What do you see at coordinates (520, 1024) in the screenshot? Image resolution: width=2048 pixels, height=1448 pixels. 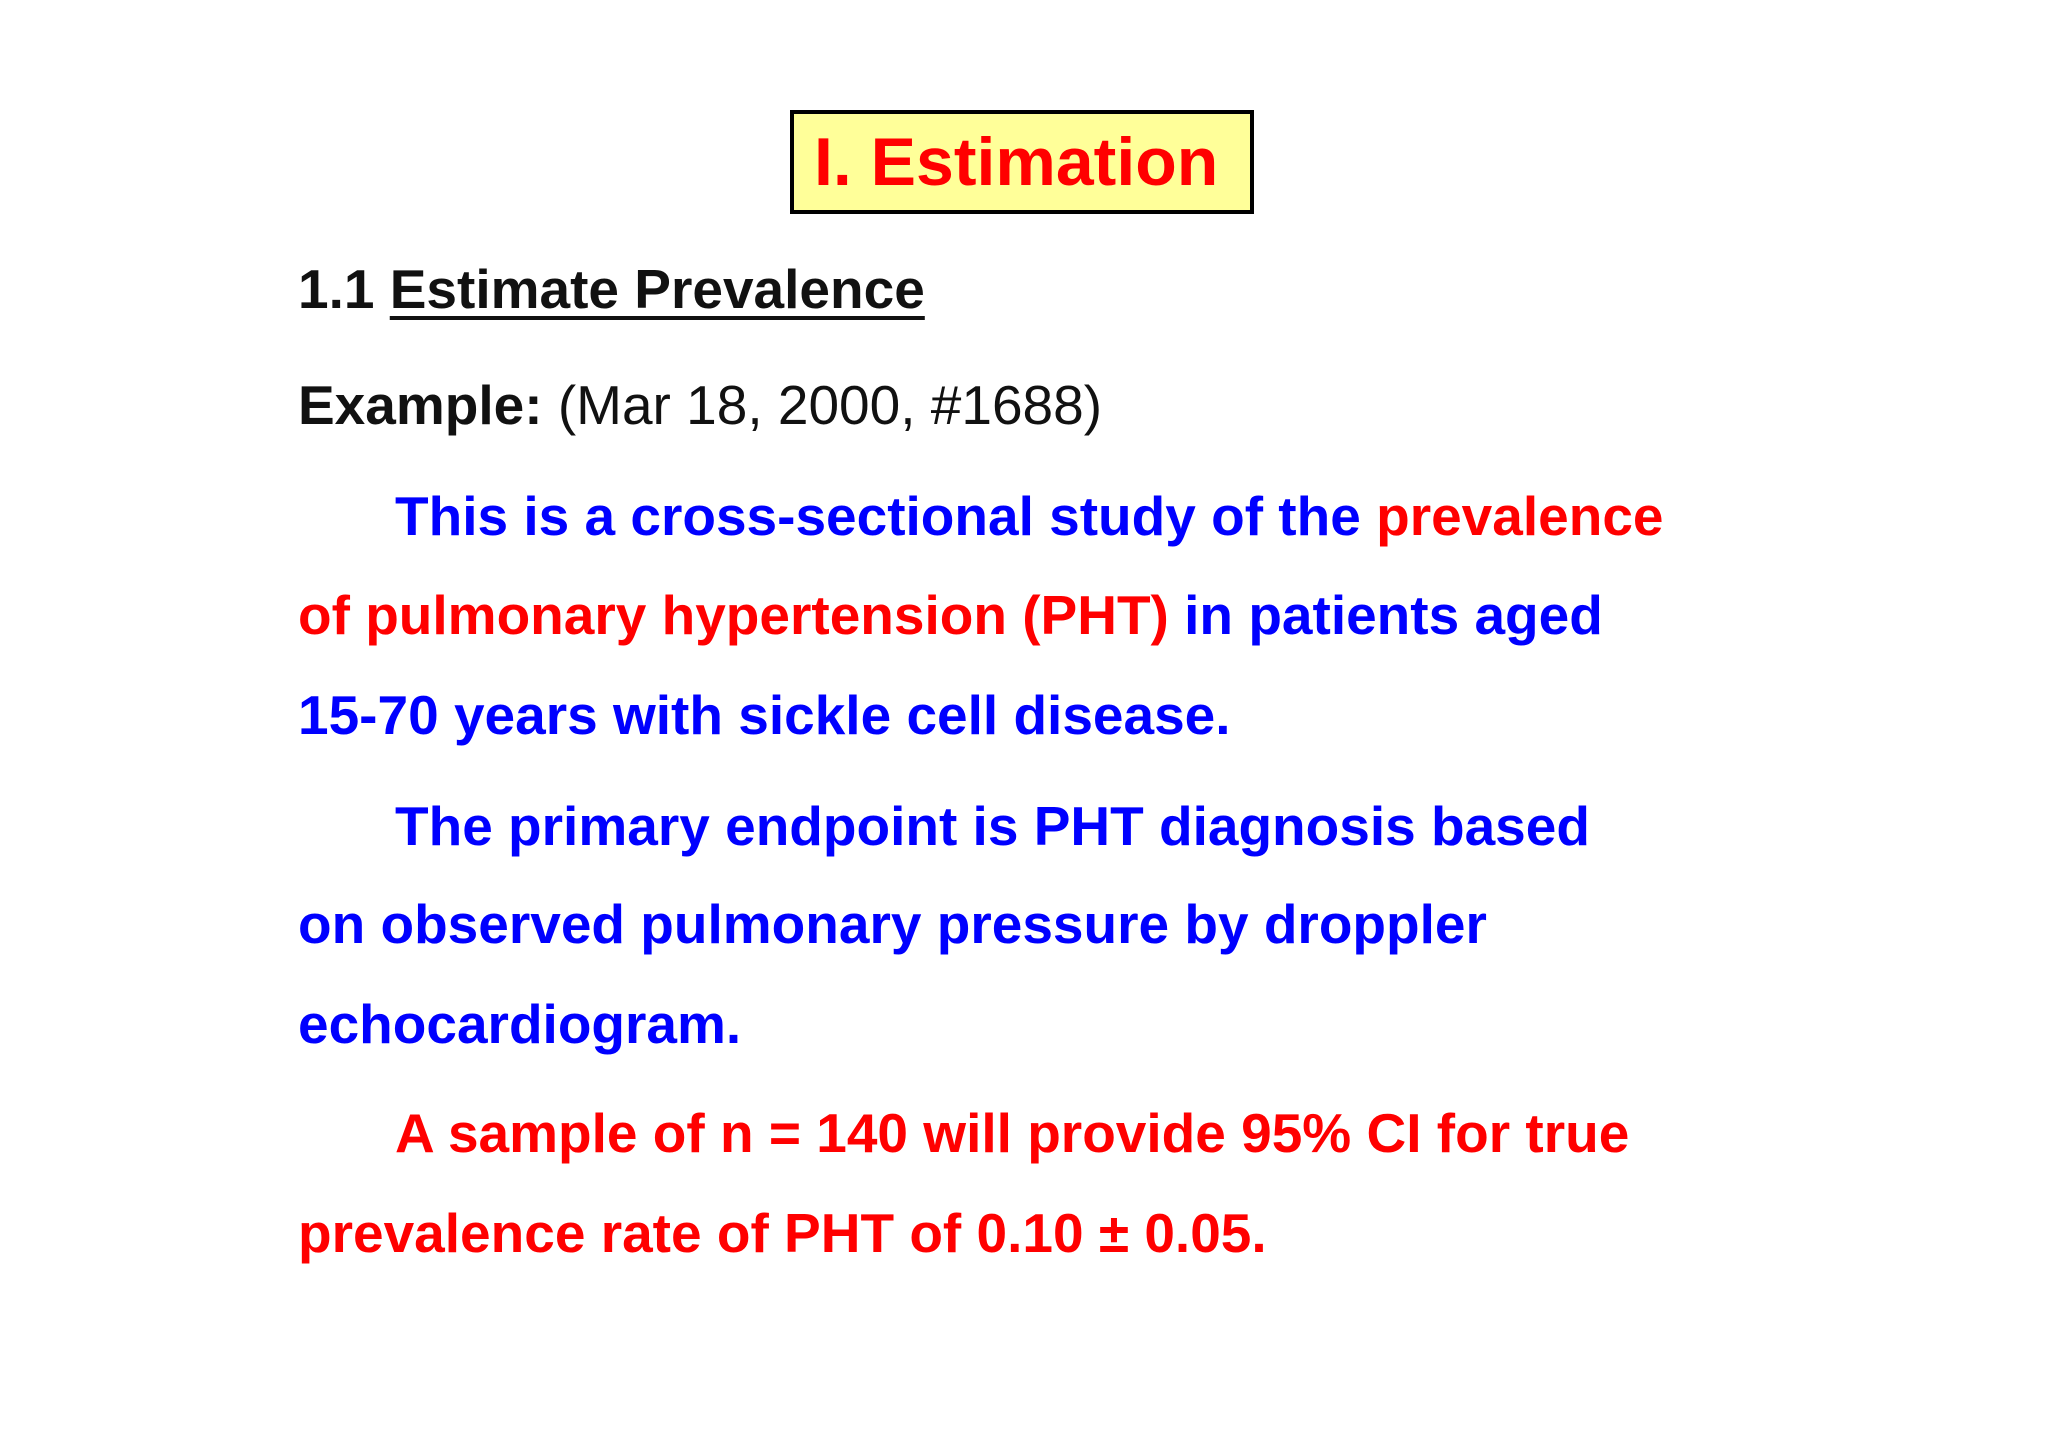 I see `paragraph2-line3: echocardiogram.` at bounding box center [520, 1024].